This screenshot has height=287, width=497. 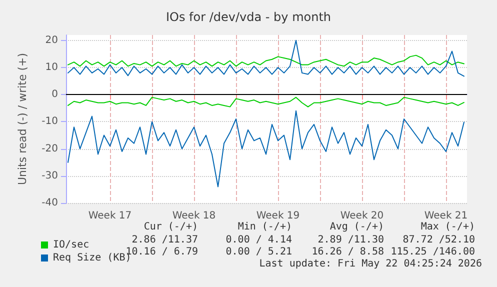 I want to click on x-tick-label: Week 18, so click(x=194, y=216).